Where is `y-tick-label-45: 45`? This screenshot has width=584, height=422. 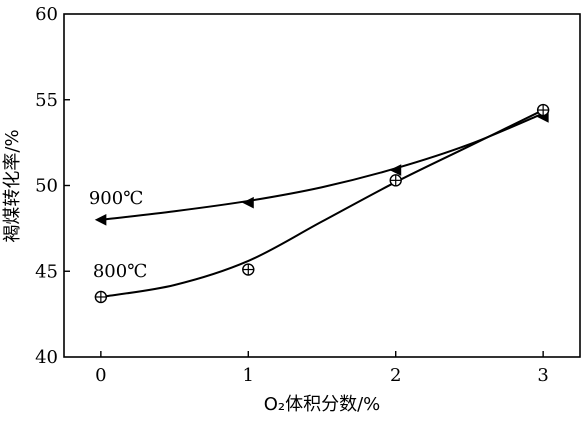 y-tick-label-45: 45 is located at coordinates (46, 271).